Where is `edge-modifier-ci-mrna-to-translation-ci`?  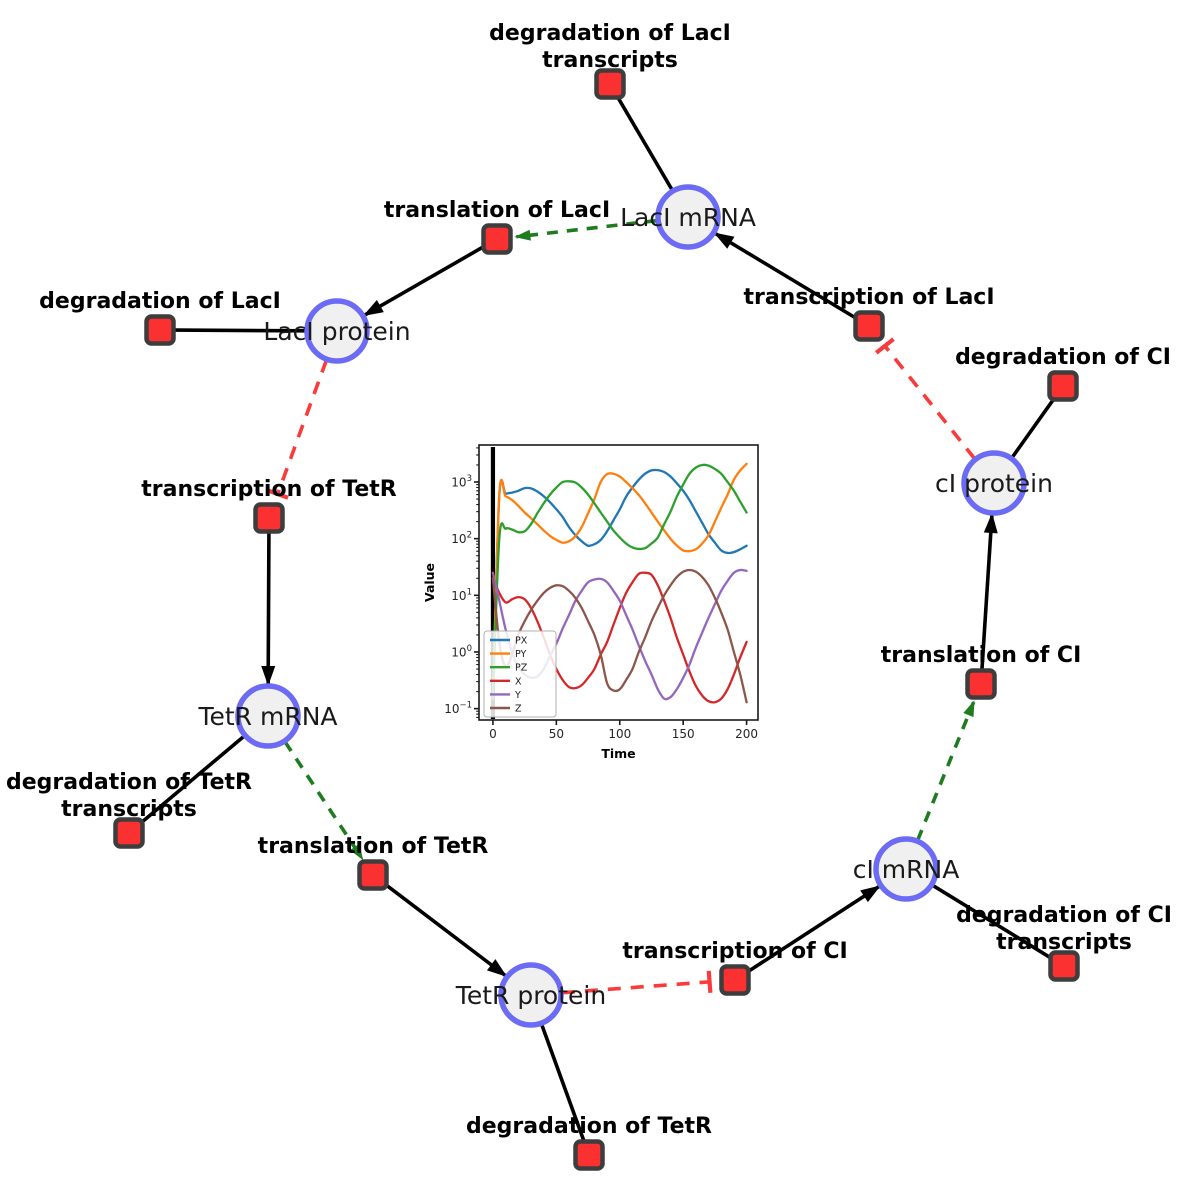
edge-modifier-ci-mrna-to-translation-ci is located at coordinates (945, 770).